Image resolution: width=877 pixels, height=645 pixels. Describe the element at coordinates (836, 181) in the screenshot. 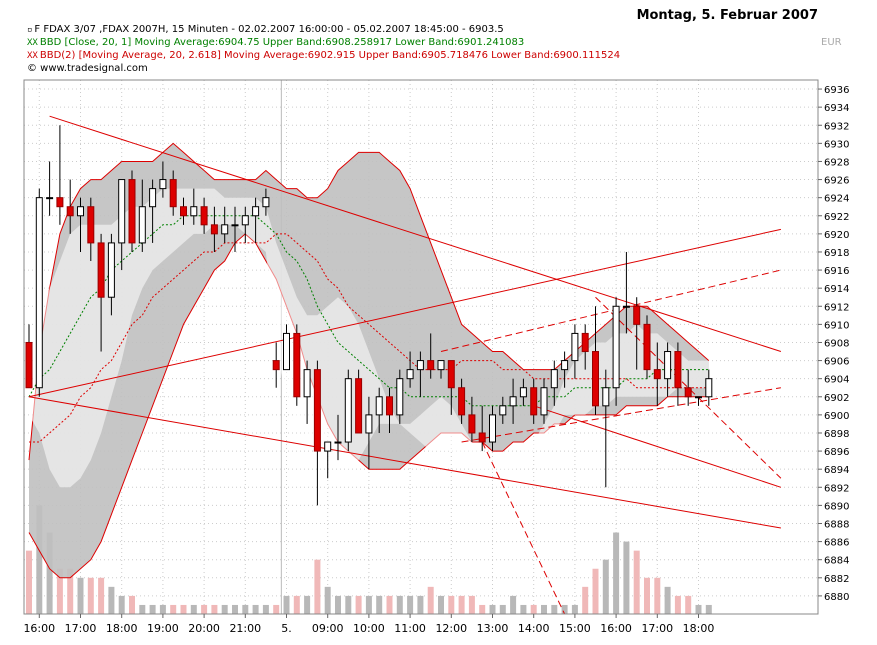

I see `y-tick-label: 6926` at that location.